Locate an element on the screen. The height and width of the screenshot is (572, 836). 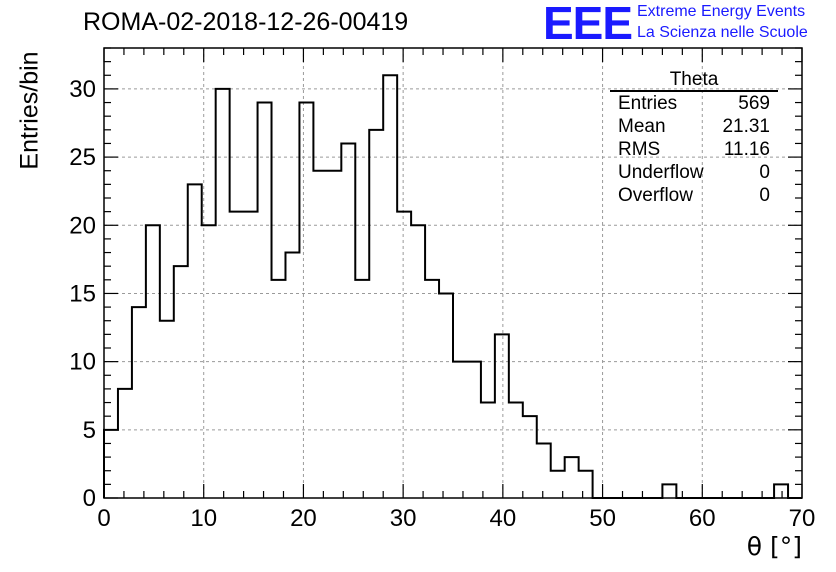
y-tick-label: 20 is located at coordinates (82, 225).